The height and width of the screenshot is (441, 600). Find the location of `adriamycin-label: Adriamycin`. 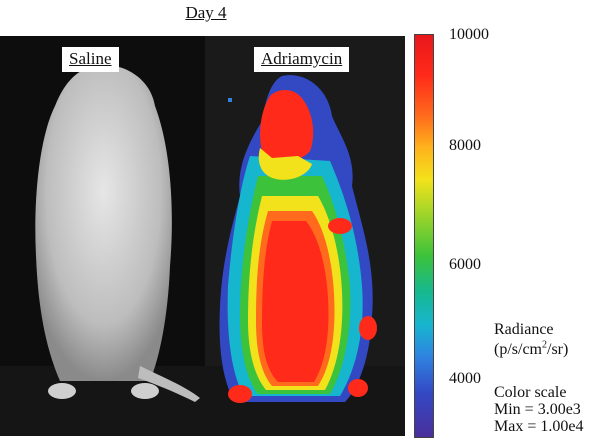

adriamycin-label: Adriamycin is located at coordinates (302, 59).